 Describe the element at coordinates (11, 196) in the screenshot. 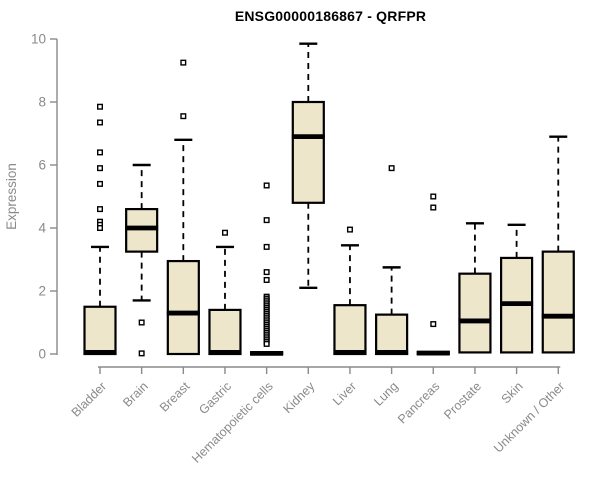

I see `y-axis-label: Expression` at that location.